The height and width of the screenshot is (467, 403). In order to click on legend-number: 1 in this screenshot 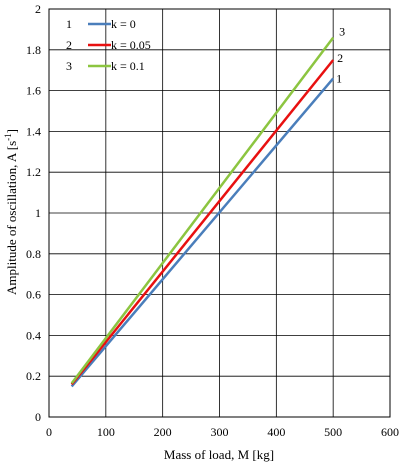, I will do `click(69, 24)`.